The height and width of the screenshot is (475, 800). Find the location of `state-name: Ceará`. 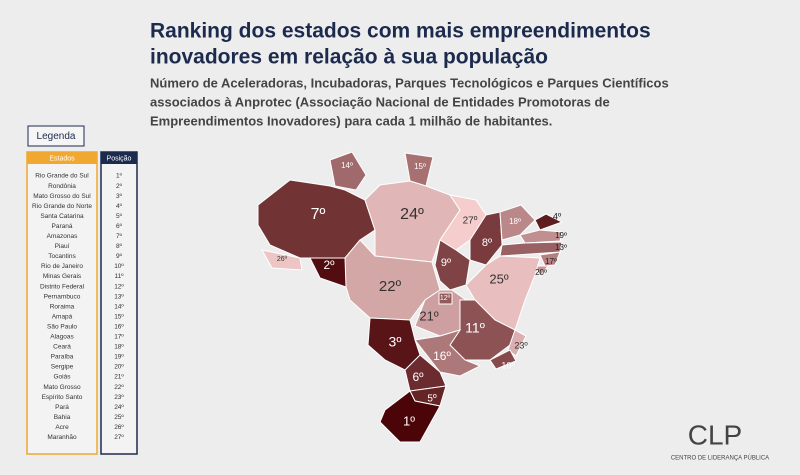

state-name: Ceará is located at coordinates (62, 347).